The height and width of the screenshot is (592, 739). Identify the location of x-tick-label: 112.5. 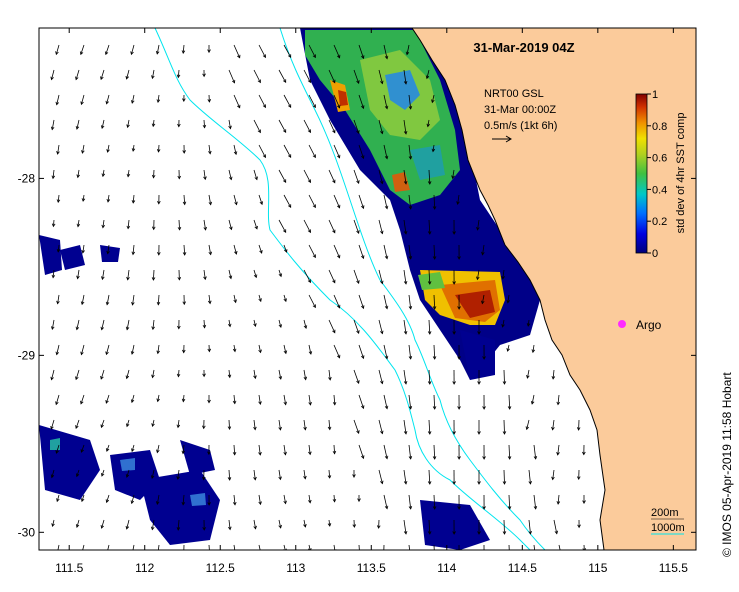
(220, 568).